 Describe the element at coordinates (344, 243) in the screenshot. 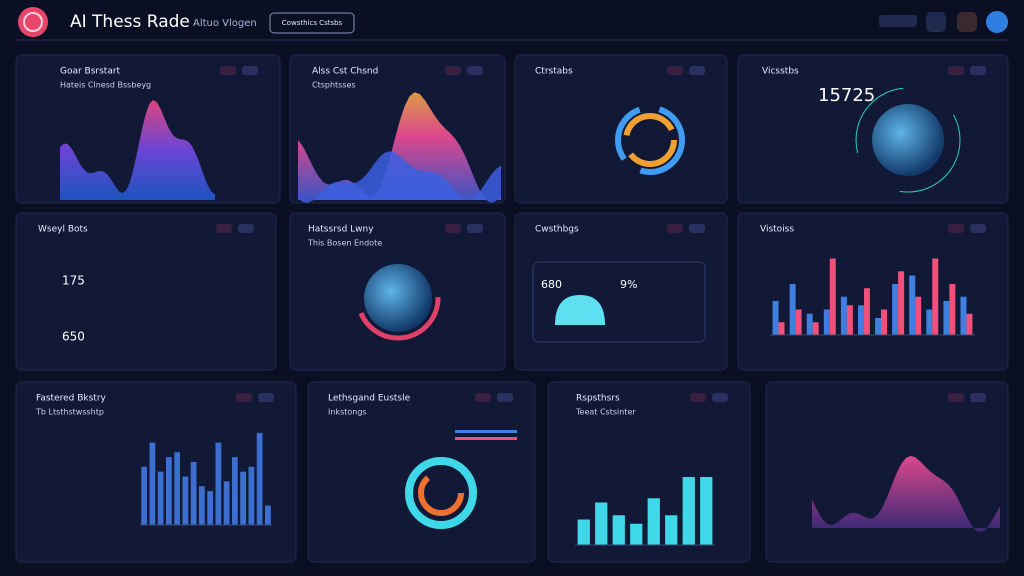

I see `panel-subtitle: This Bosen Endote` at that location.